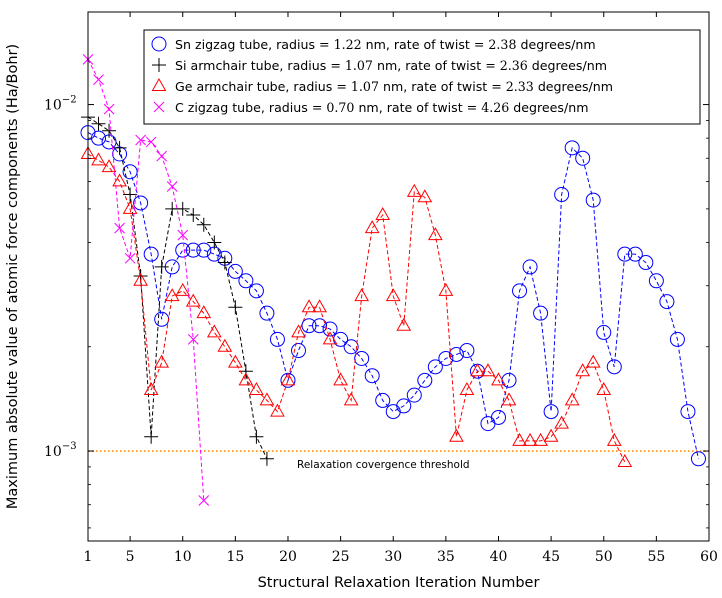  What do you see at coordinates (551, 557) in the screenshot?
I see `x-tick-label: 45` at bounding box center [551, 557].